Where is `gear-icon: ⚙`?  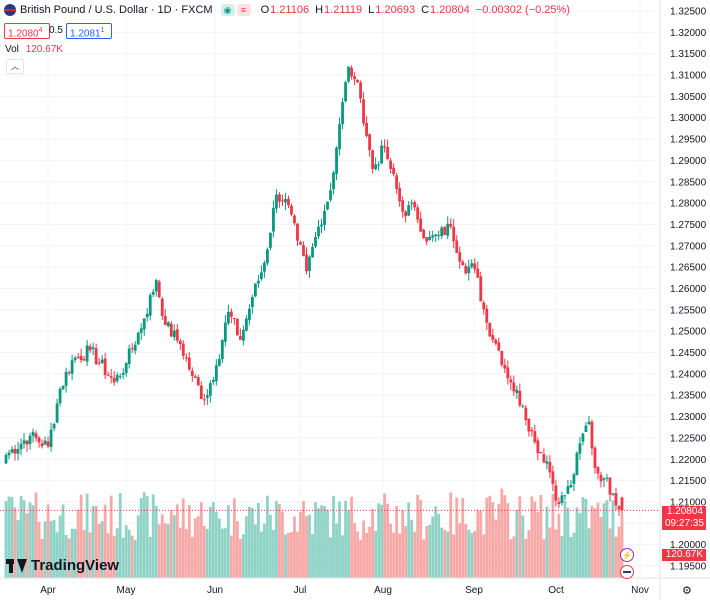
gear-icon: ⚙ is located at coordinates (687, 591).